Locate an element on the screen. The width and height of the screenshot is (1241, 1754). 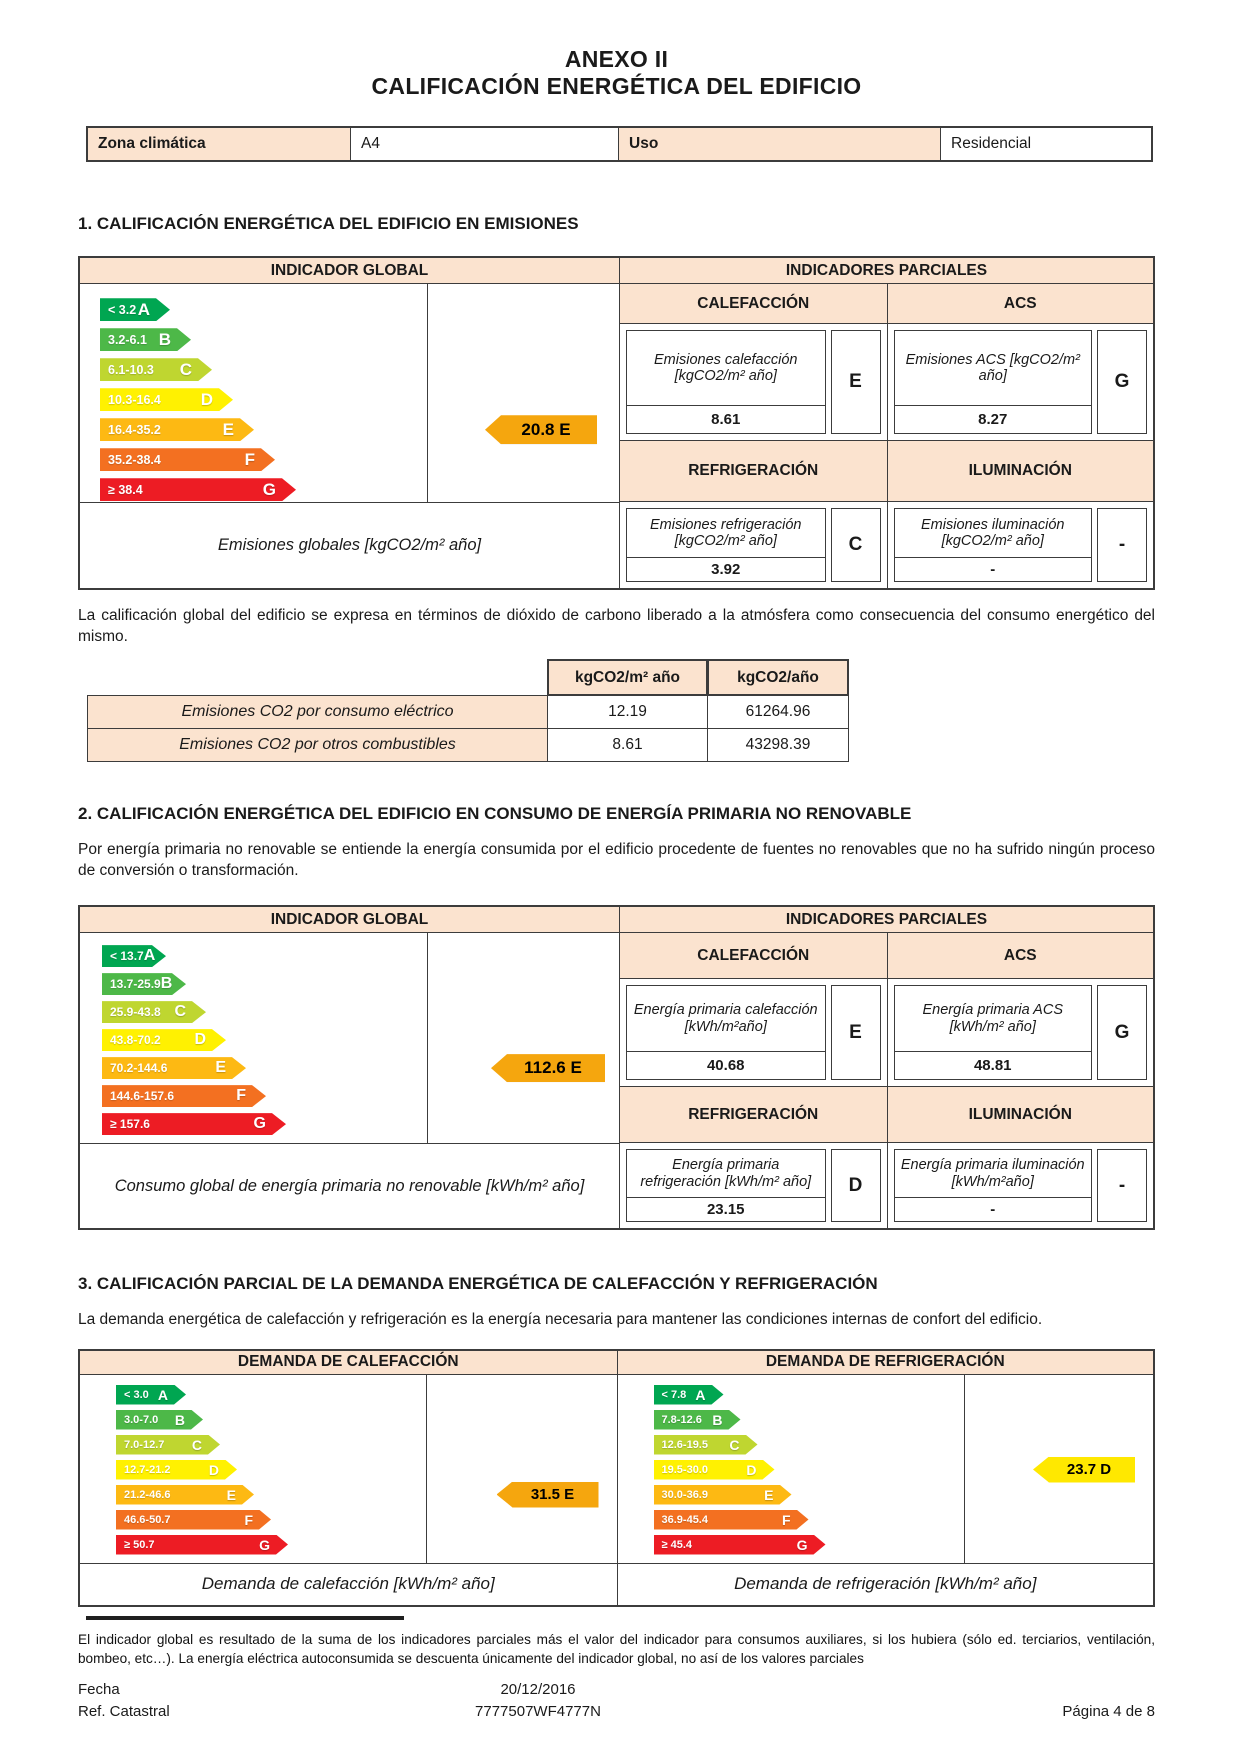
scale-band-range: 7.0-12.7 is located at coordinates (144, 1444).